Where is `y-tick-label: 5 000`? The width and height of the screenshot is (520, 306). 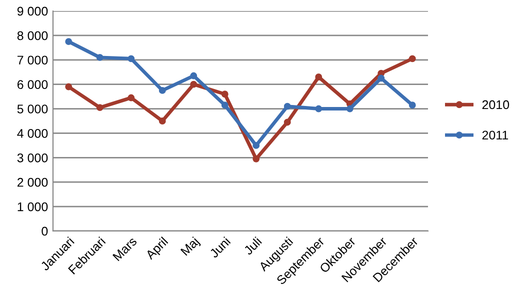
y-tick-label: 5 000 is located at coordinates (32, 109).